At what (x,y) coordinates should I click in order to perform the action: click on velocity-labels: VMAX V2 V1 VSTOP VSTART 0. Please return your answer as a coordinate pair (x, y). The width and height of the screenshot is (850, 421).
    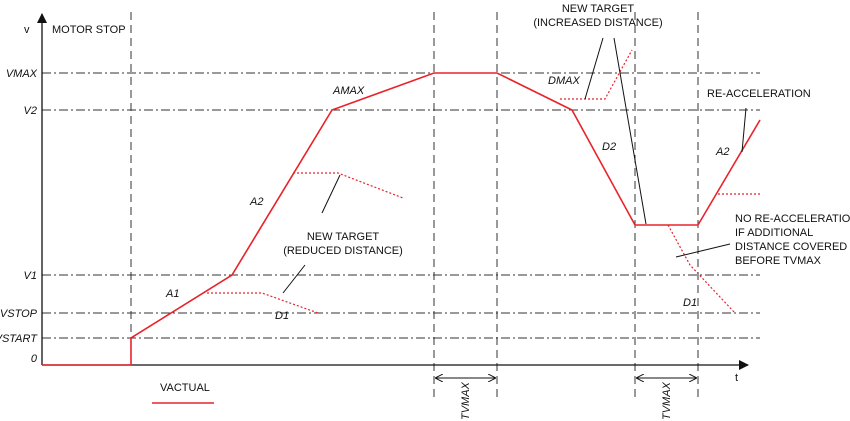
    Looking at the image, I should click on (19, 216).